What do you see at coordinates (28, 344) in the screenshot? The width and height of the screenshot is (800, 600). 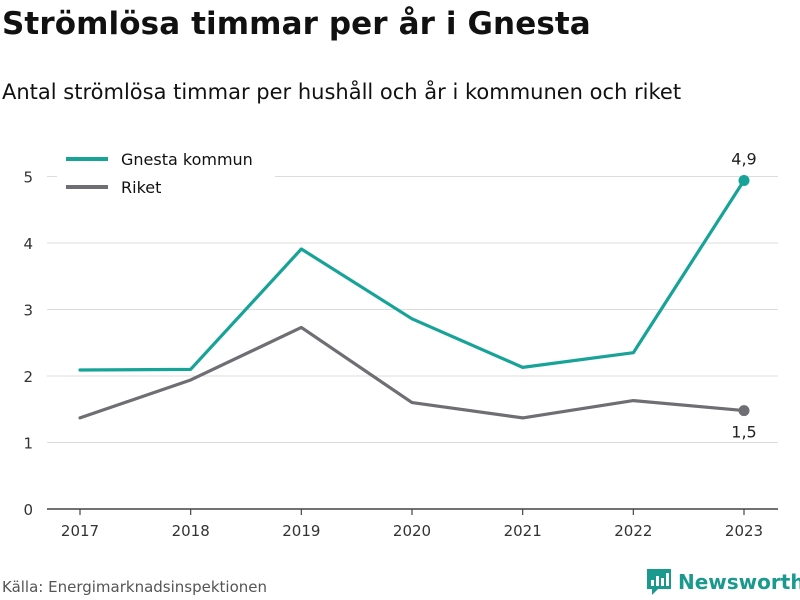 I see `y-axis-ticks: 0 1 2 3 4 5` at bounding box center [28, 344].